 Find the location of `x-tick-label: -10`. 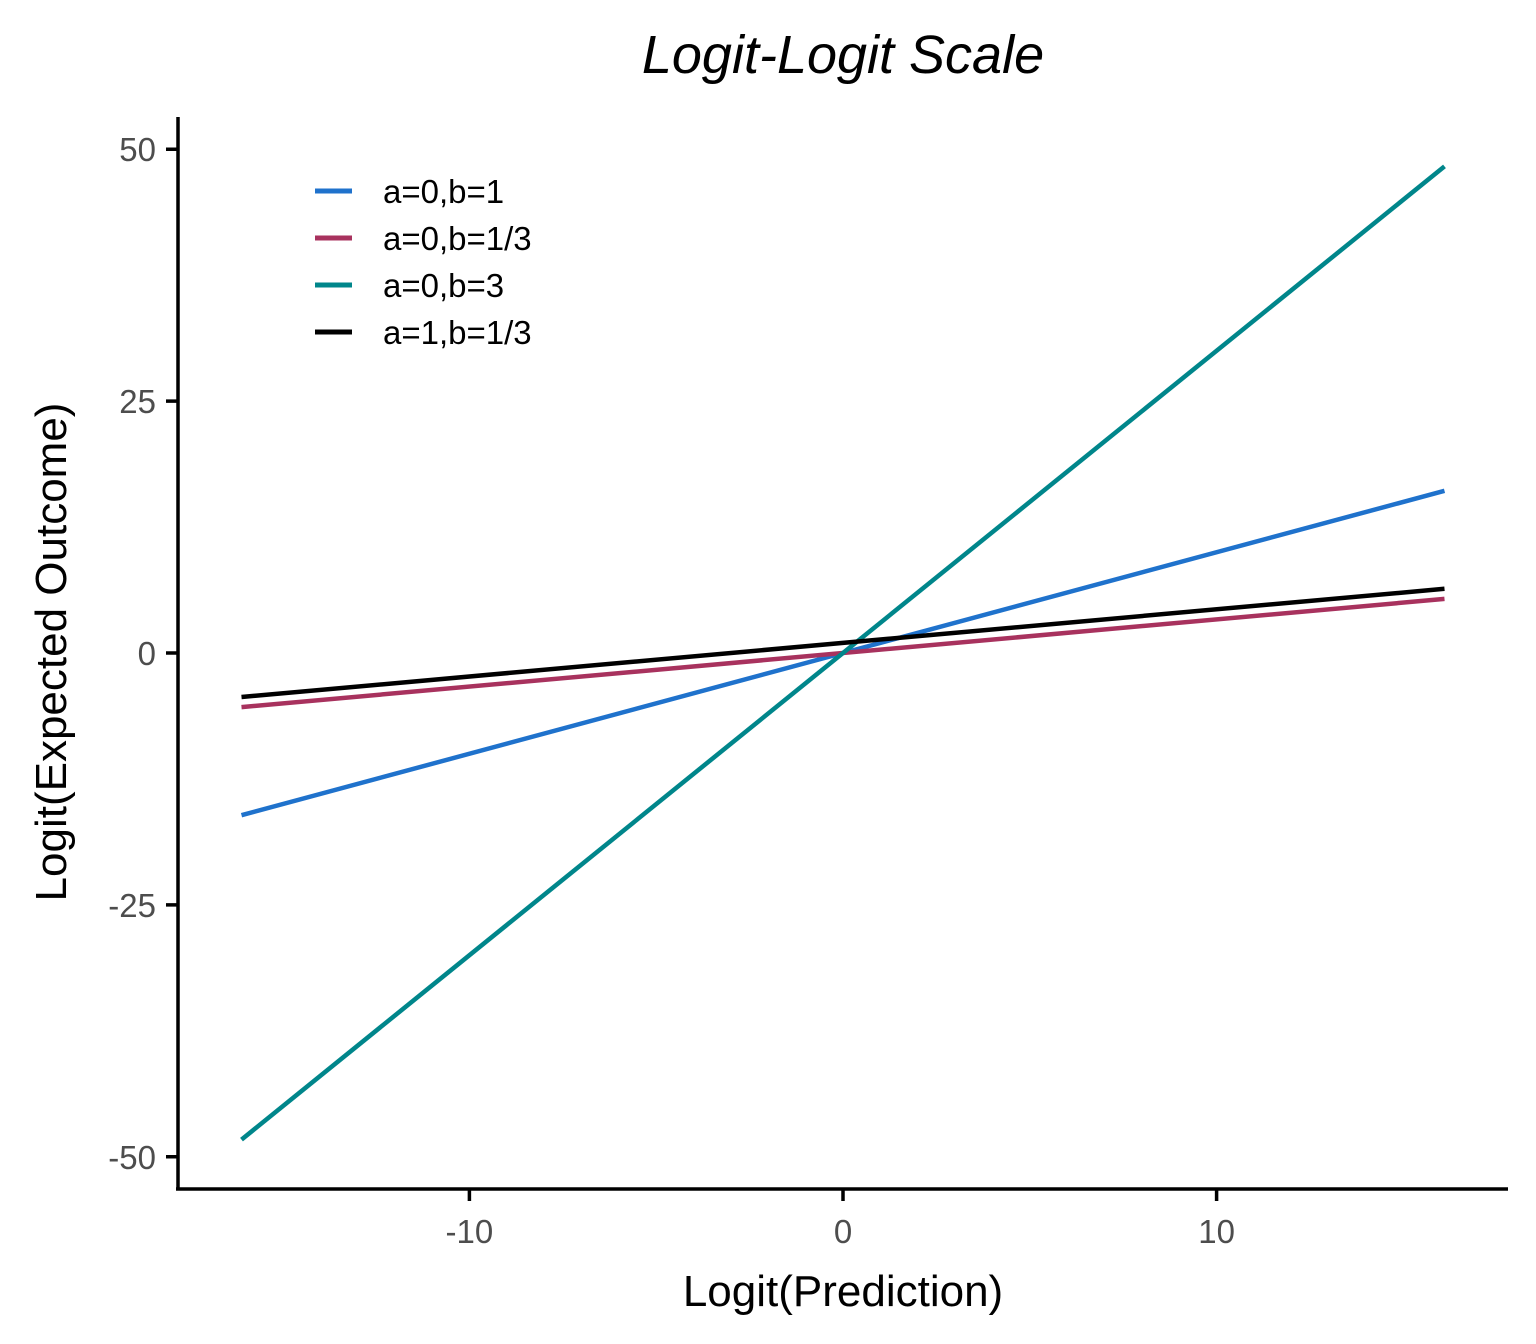

x-tick-label: -10 is located at coordinates (470, 1231).